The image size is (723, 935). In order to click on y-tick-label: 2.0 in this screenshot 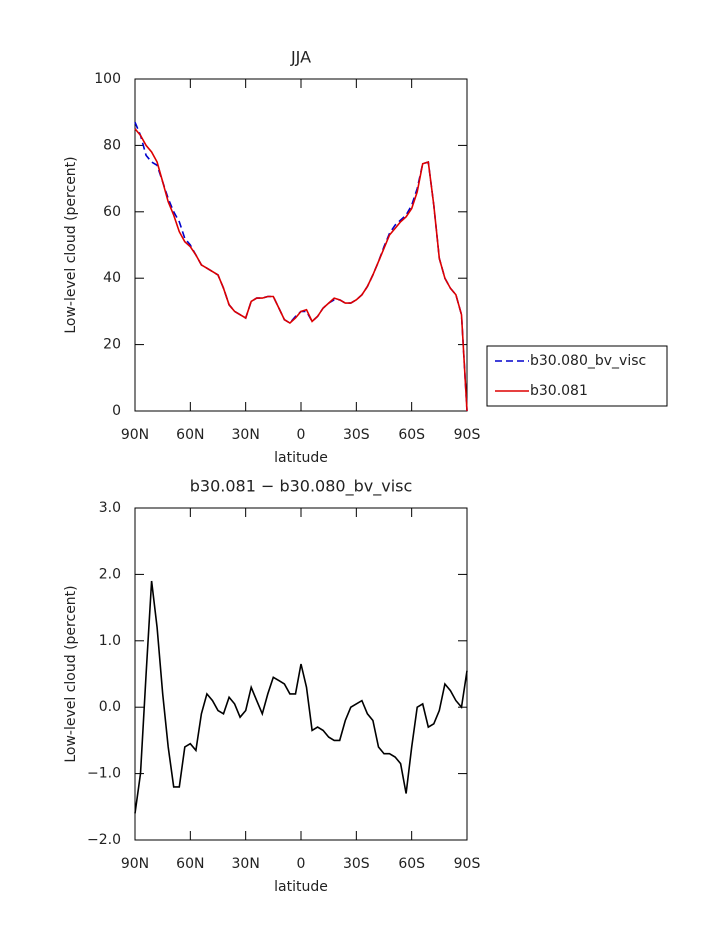, I will do `click(110, 574)`.